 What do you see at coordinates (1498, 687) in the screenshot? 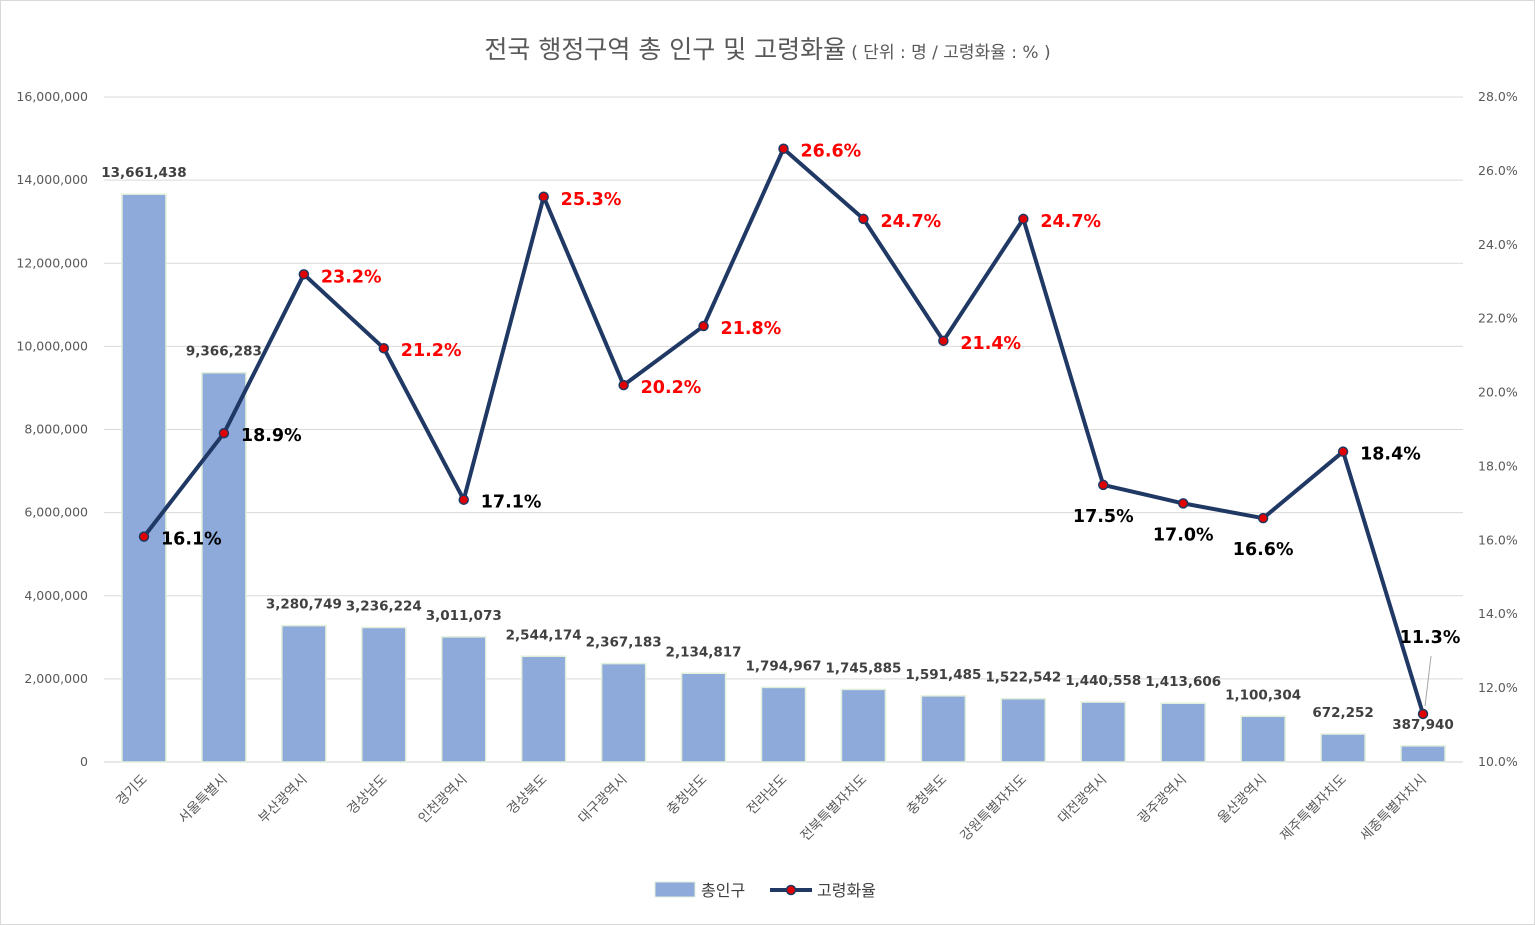
I see `y-right-tick-label: 12.0%` at bounding box center [1498, 687].